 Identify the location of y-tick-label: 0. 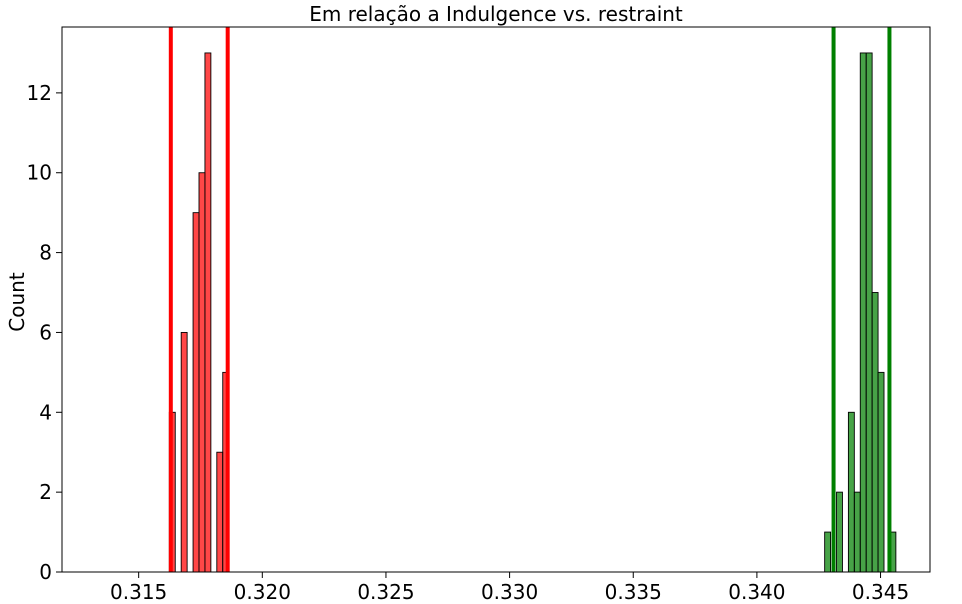
(45, 572).